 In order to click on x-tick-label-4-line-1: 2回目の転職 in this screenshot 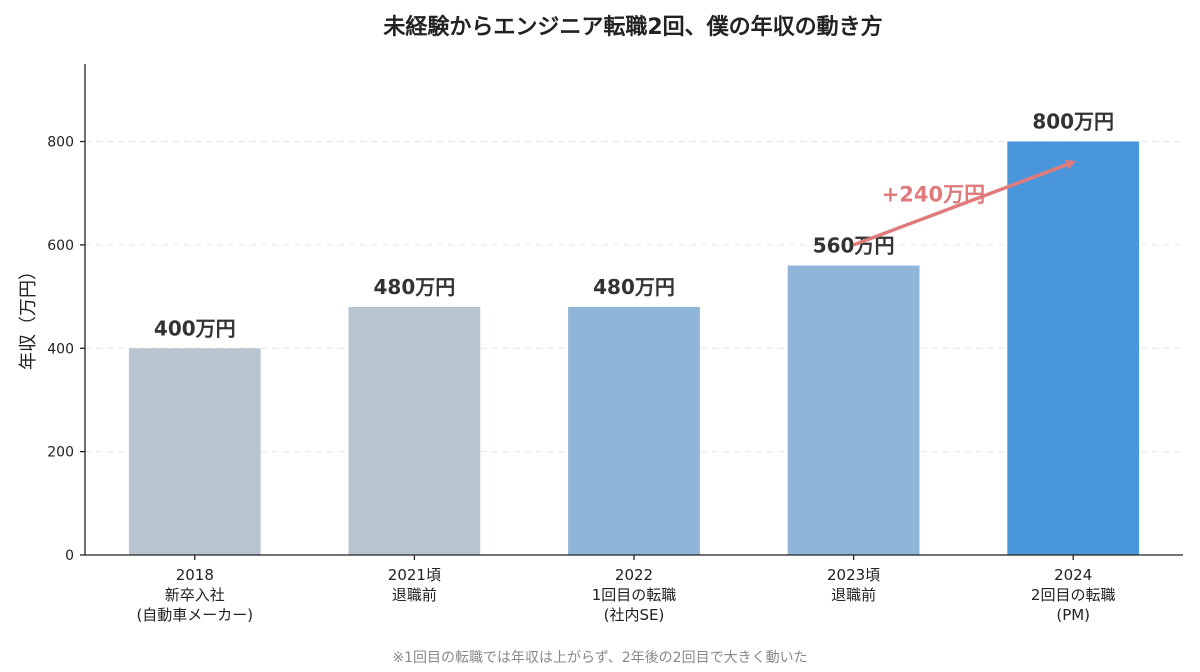, I will do `click(1073, 595)`.